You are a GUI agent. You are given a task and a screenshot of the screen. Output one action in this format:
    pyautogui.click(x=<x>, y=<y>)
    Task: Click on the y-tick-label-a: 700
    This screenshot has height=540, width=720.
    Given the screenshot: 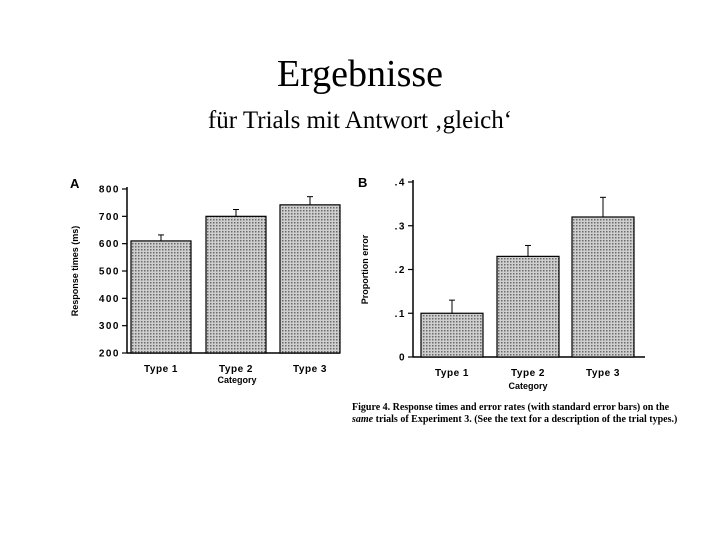 What is the action you would take?
    pyautogui.click(x=109, y=217)
    